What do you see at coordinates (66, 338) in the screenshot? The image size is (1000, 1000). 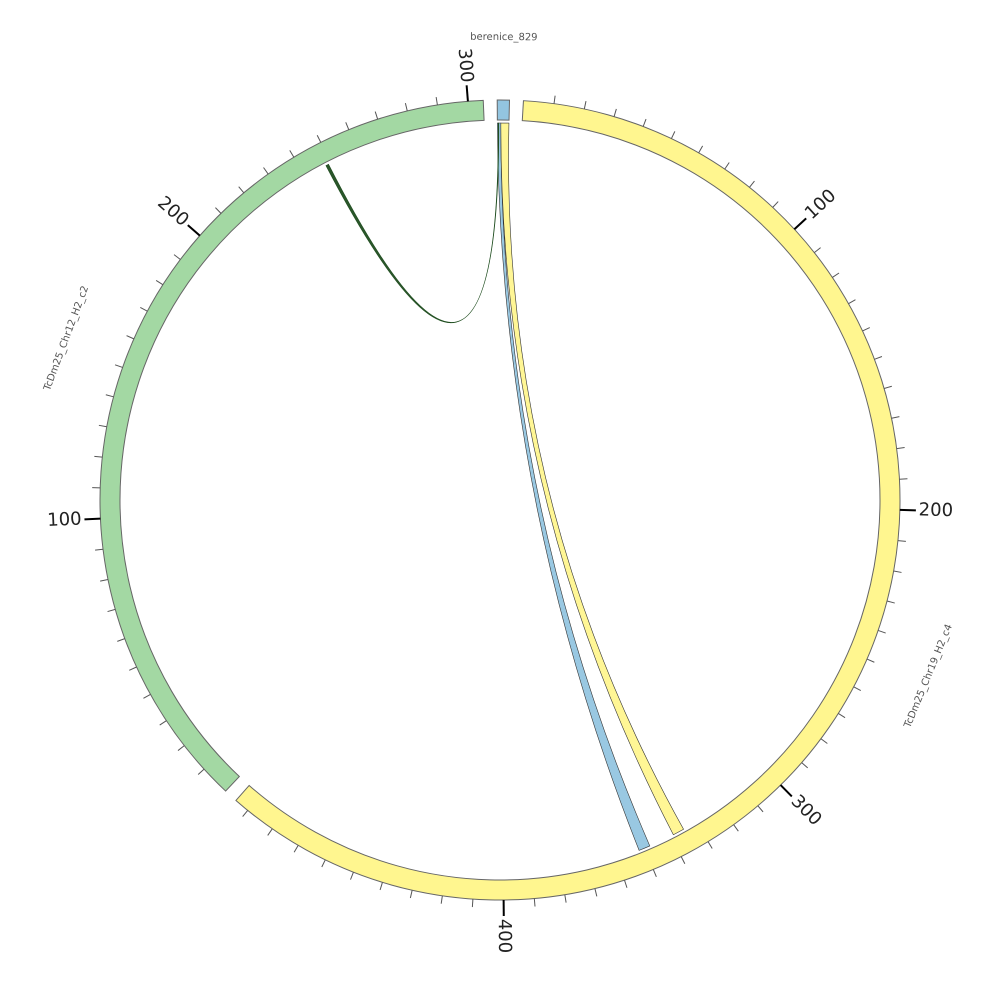 I see `segment-label: TcDm25_Chr12_H2_c2` at bounding box center [66, 338].